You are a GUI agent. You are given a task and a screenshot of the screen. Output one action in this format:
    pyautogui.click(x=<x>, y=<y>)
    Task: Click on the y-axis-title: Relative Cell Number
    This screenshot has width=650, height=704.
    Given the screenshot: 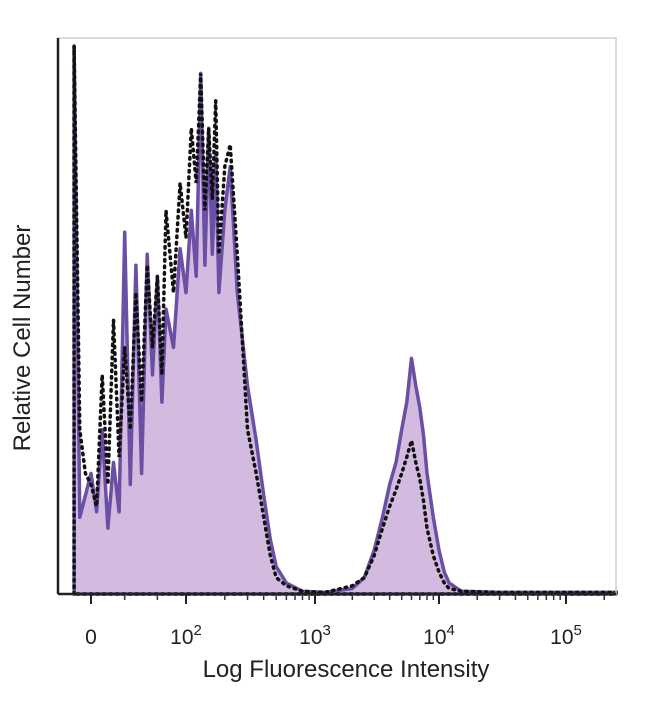 What is the action you would take?
    pyautogui.click(x=22, y=338)
    